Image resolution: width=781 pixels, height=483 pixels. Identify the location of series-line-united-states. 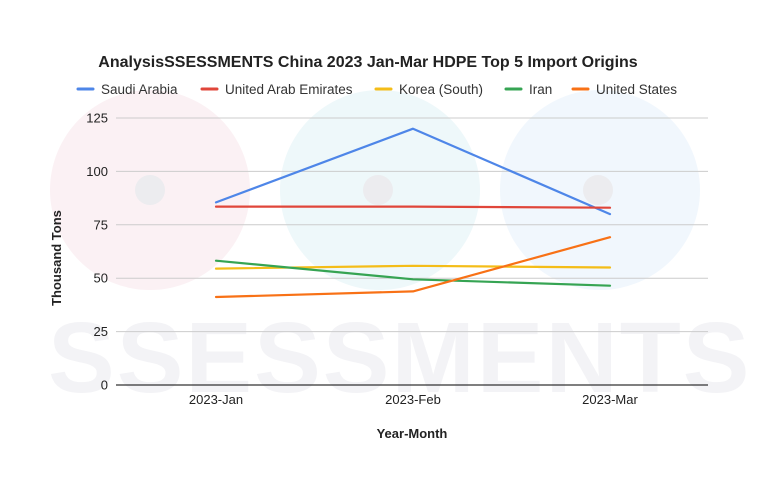
(413, 267).